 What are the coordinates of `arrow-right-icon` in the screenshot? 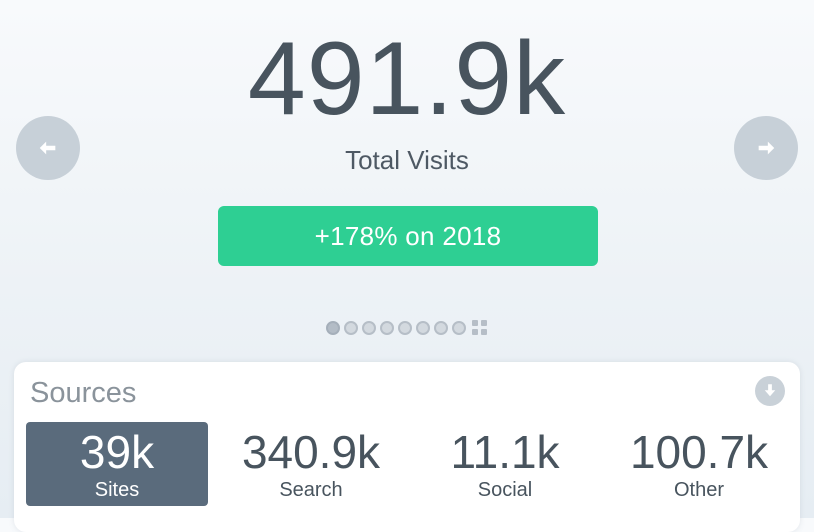 It's located at (766, 148).